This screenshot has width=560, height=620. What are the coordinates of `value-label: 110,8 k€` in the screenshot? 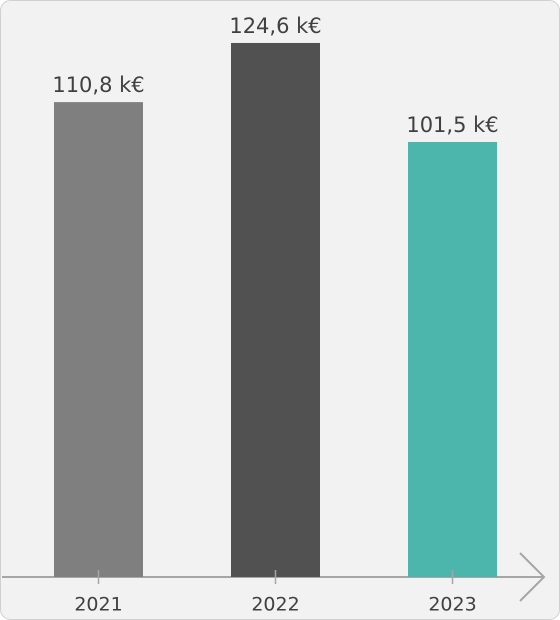 It's located at (98, 85).